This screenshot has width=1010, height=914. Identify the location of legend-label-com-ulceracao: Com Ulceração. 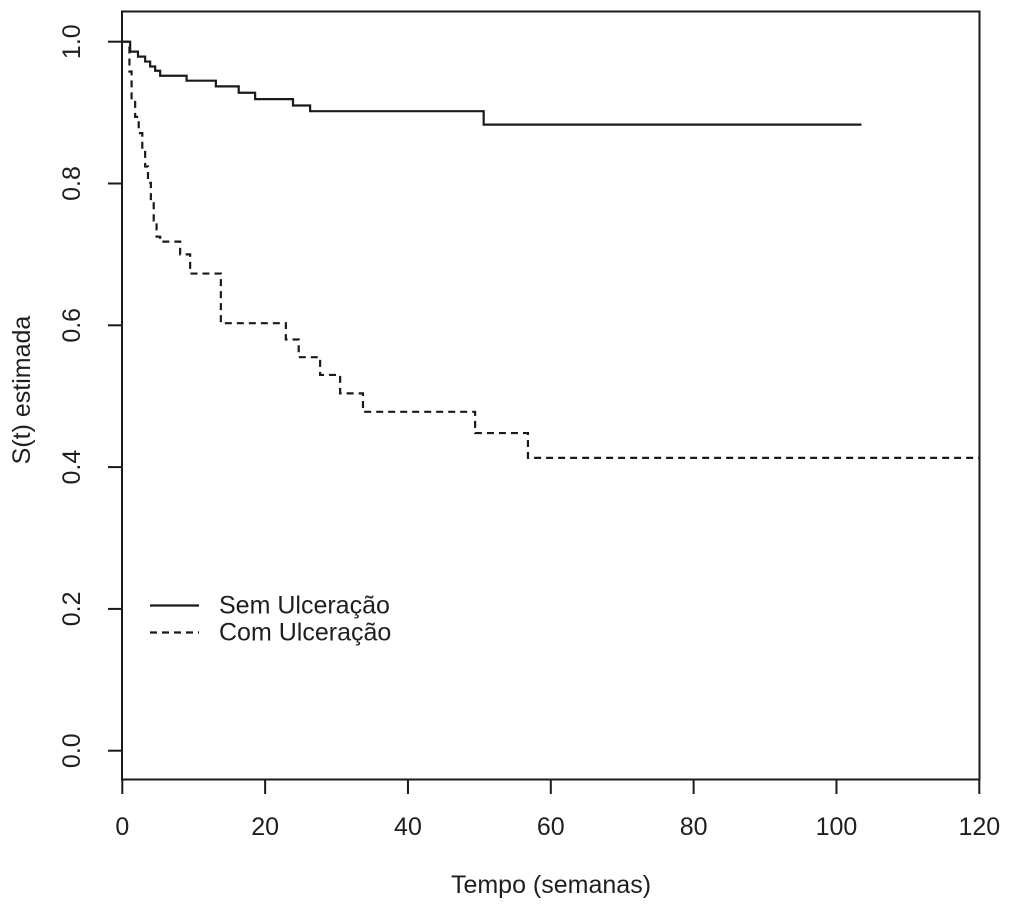
(305, 633).